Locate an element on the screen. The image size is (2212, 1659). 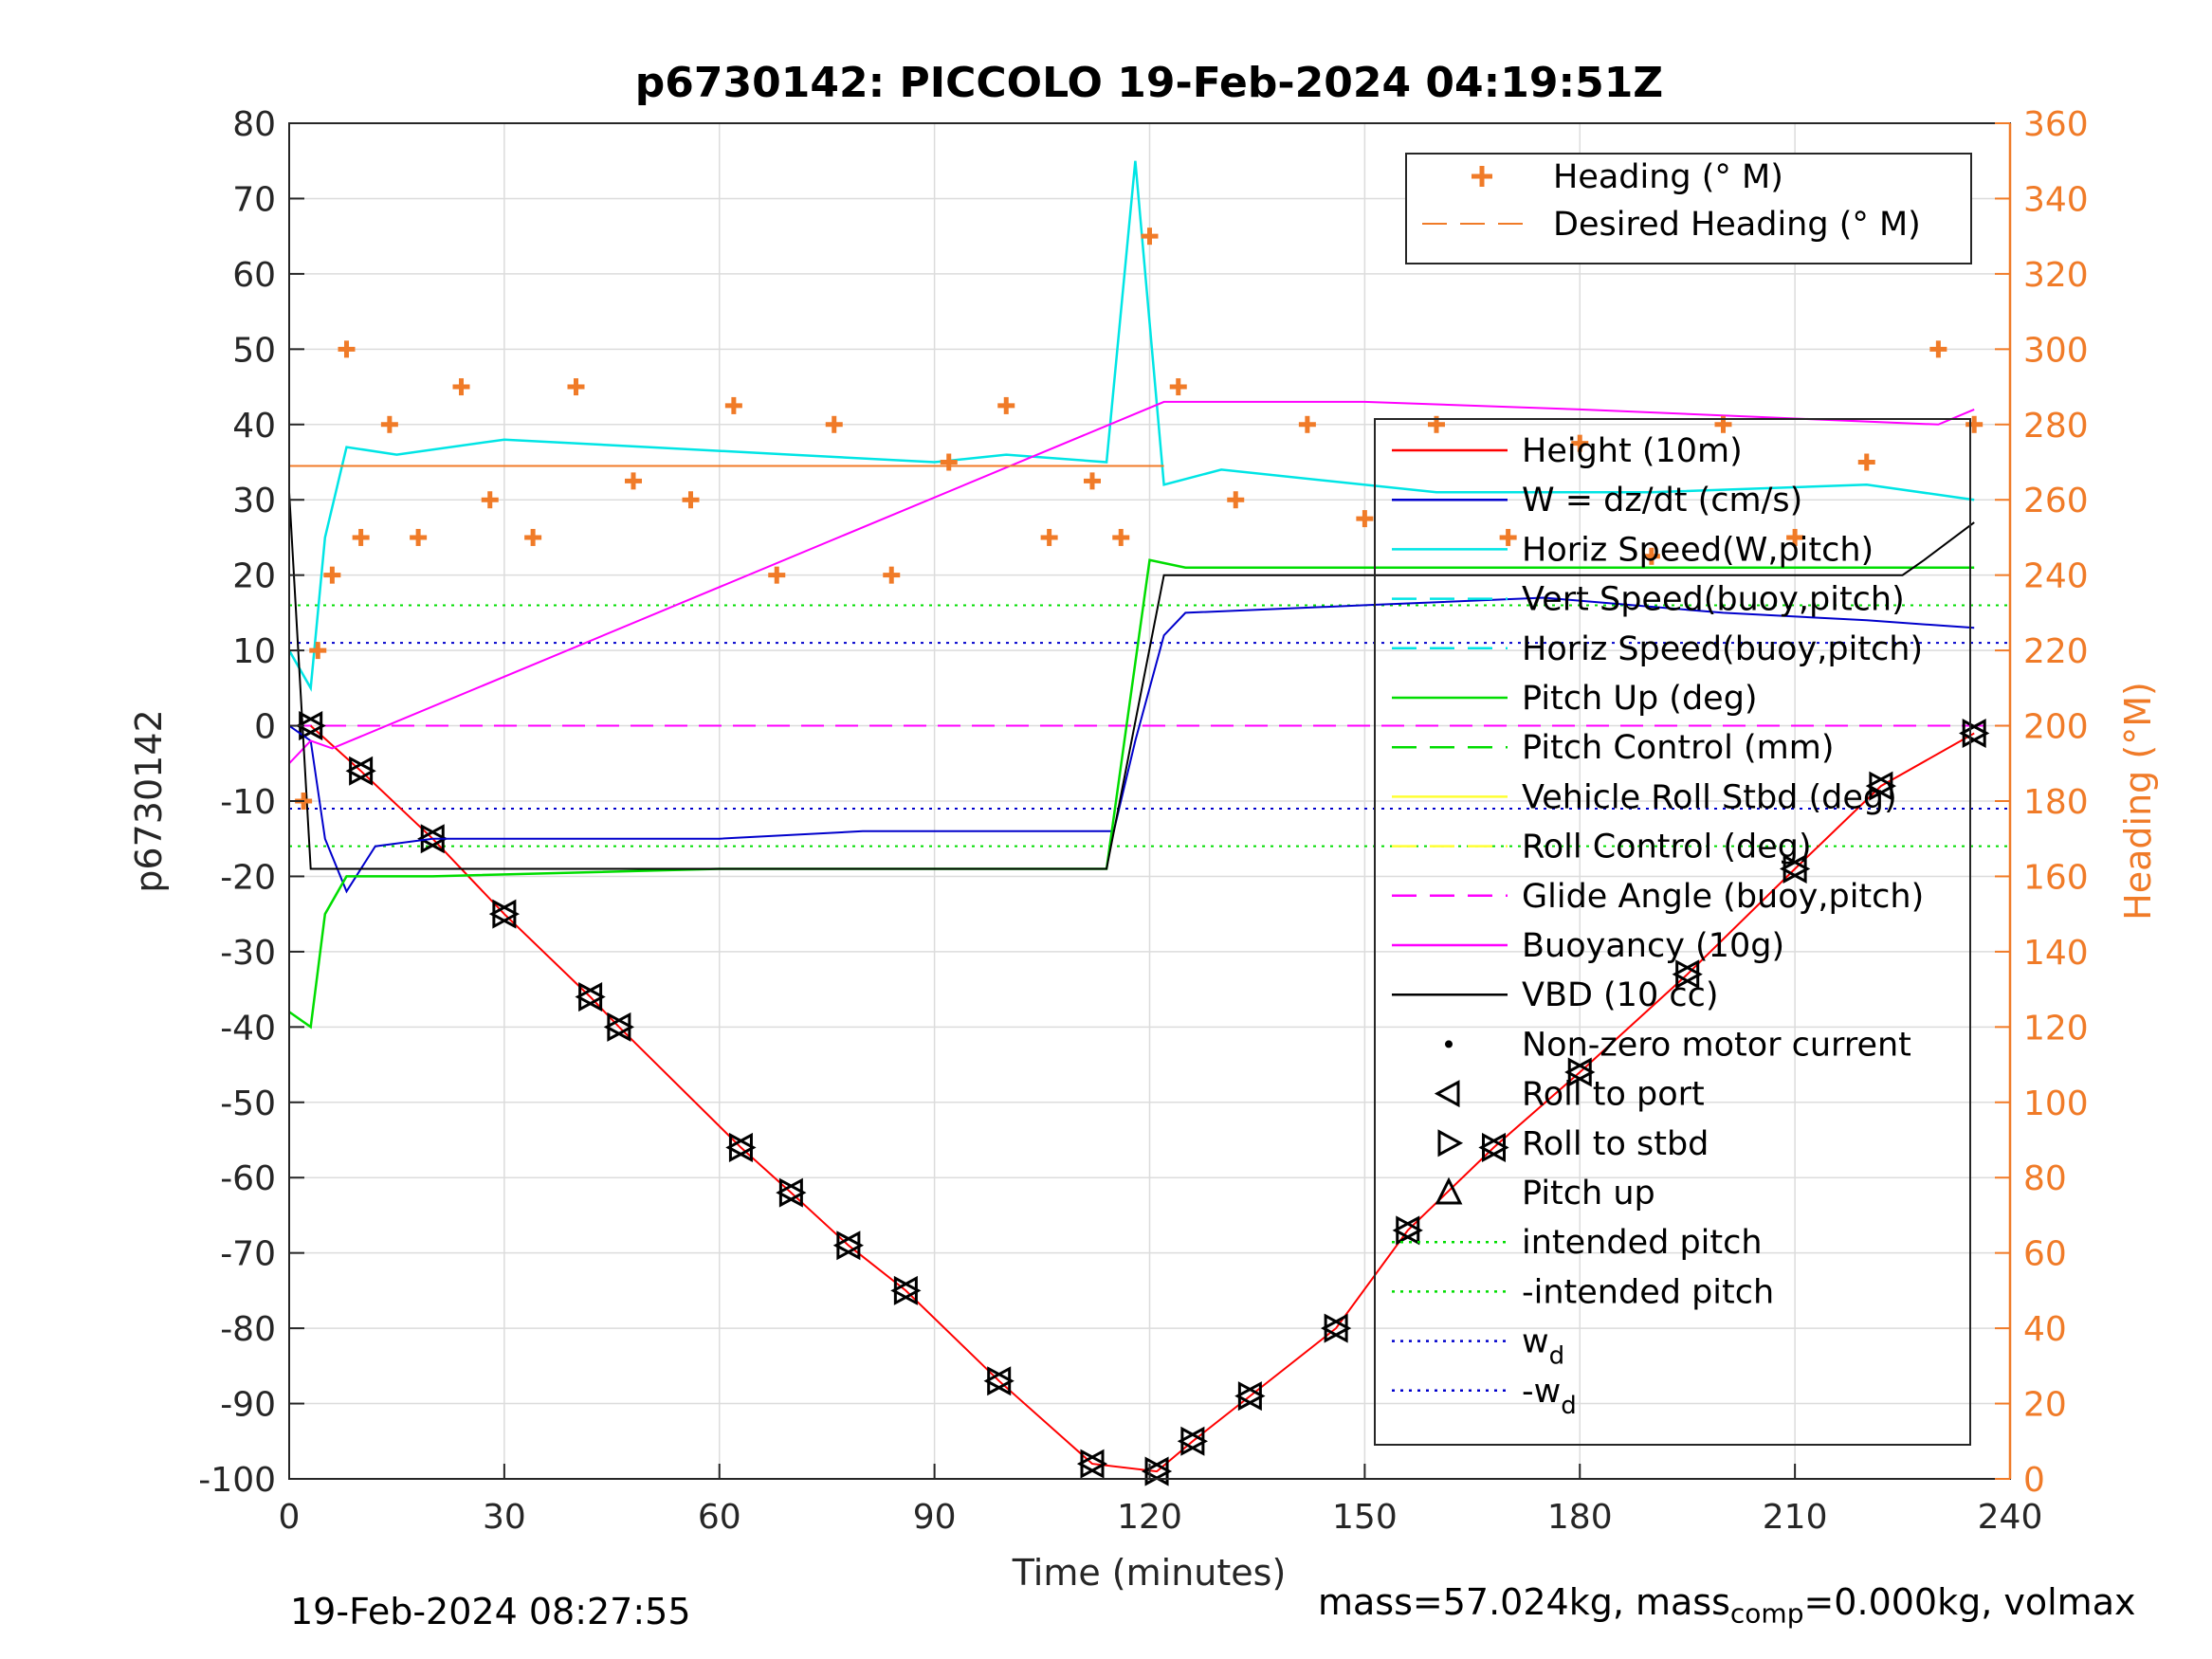
footer-timestamp: 19-Feb-2024 08:27:55 is located at coordinates (490, 1611).